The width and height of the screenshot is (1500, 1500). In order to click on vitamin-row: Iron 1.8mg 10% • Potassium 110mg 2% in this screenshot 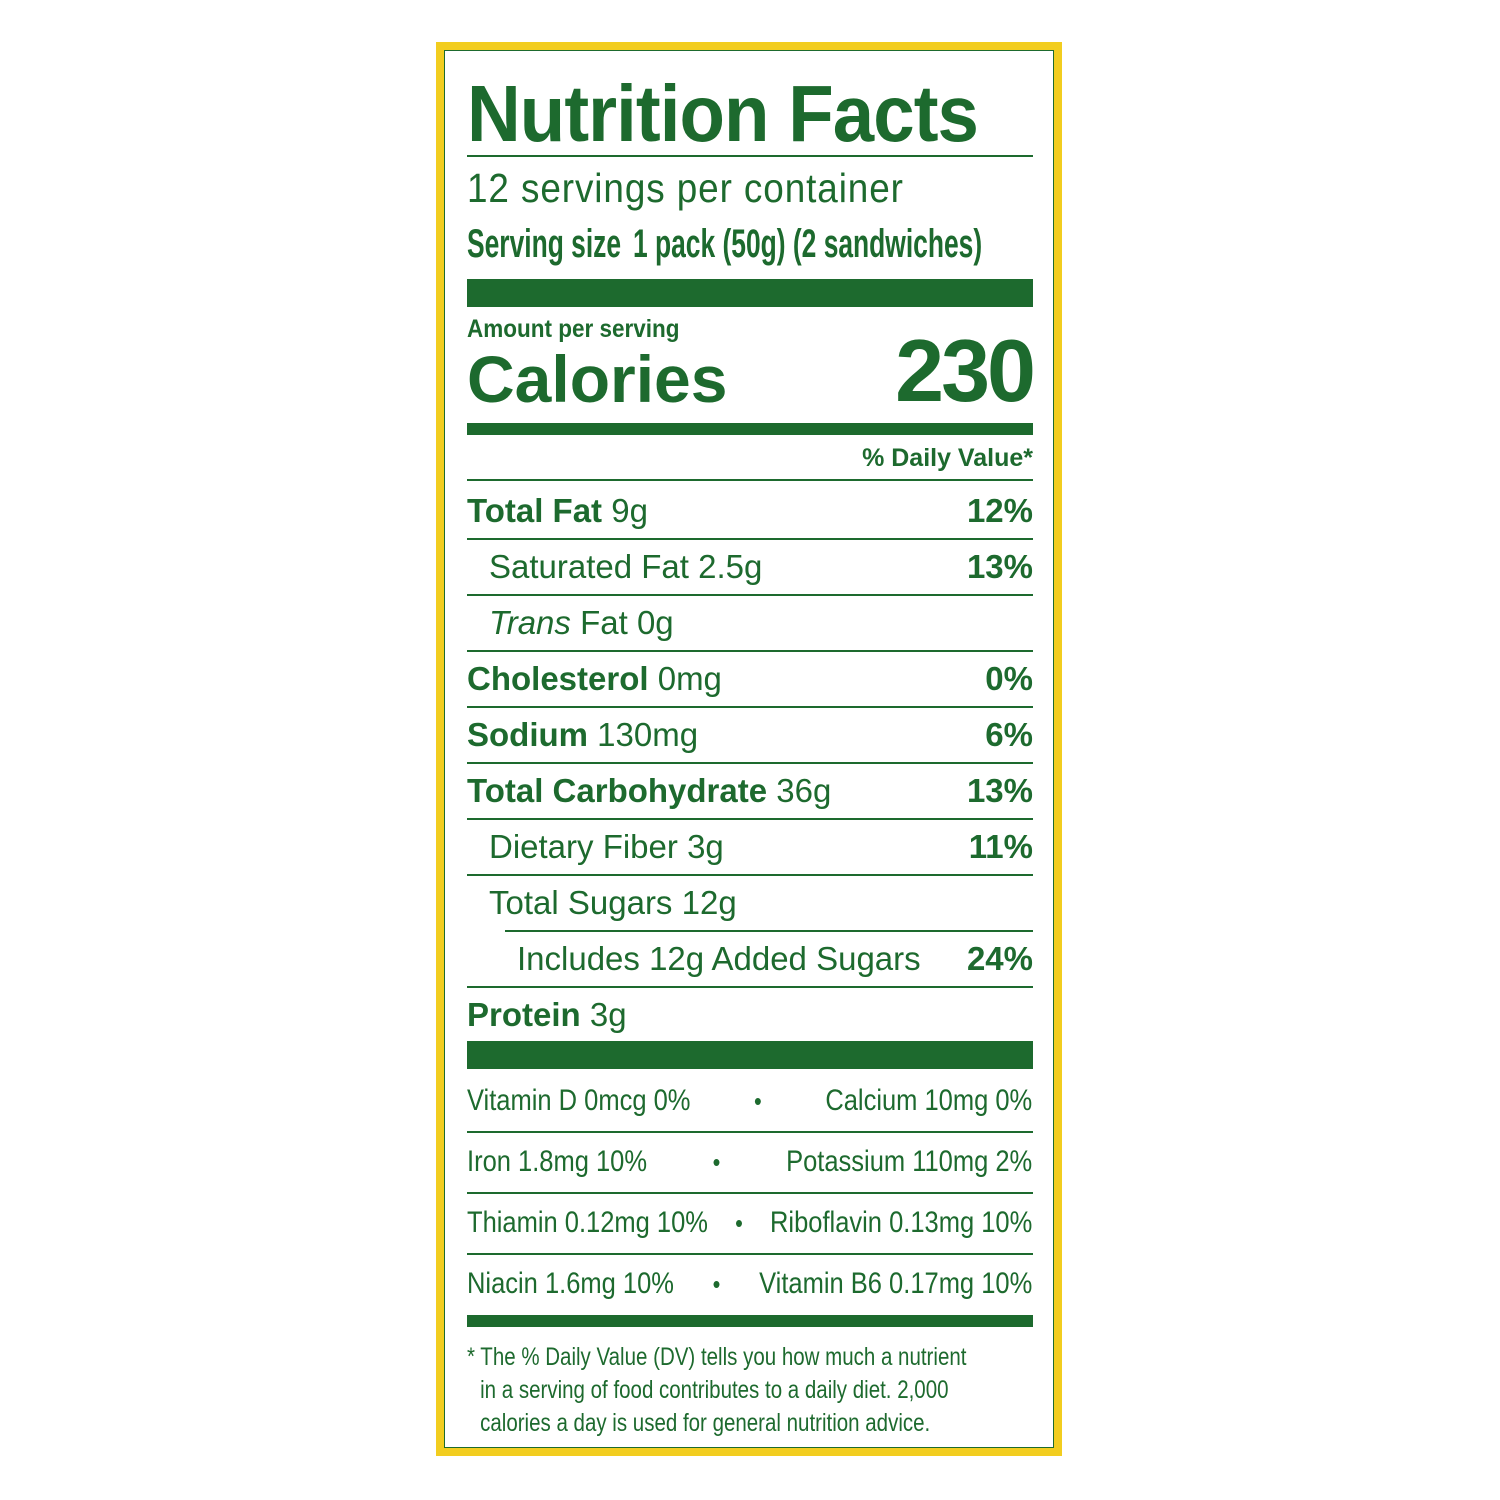, I will do `click(749, 1162)`.